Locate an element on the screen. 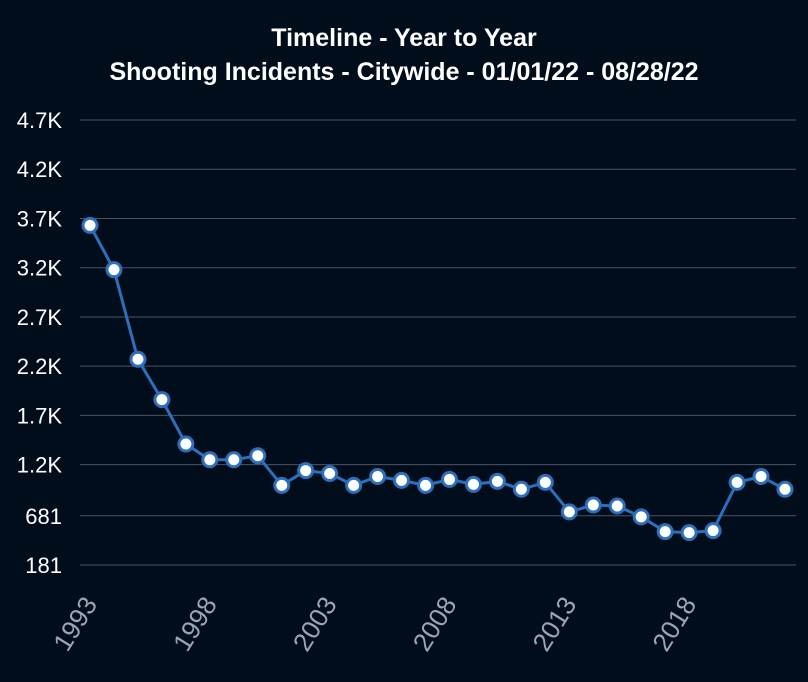  x-tick-label: 2013 is located at coordinates (554, 623).